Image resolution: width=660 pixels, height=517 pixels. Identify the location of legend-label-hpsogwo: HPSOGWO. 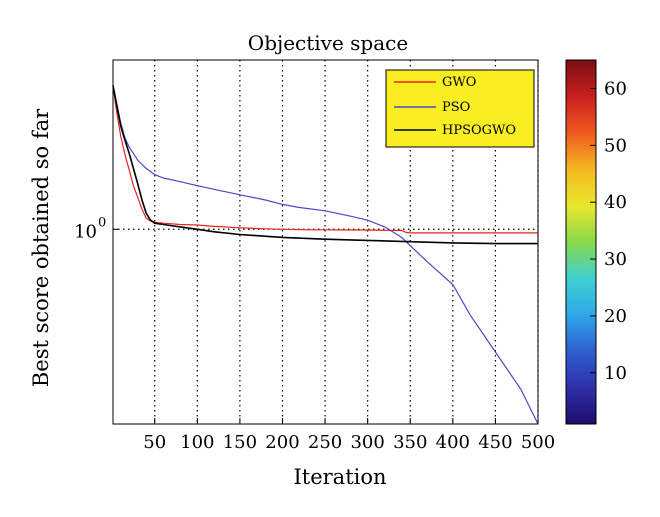
(479, 130).